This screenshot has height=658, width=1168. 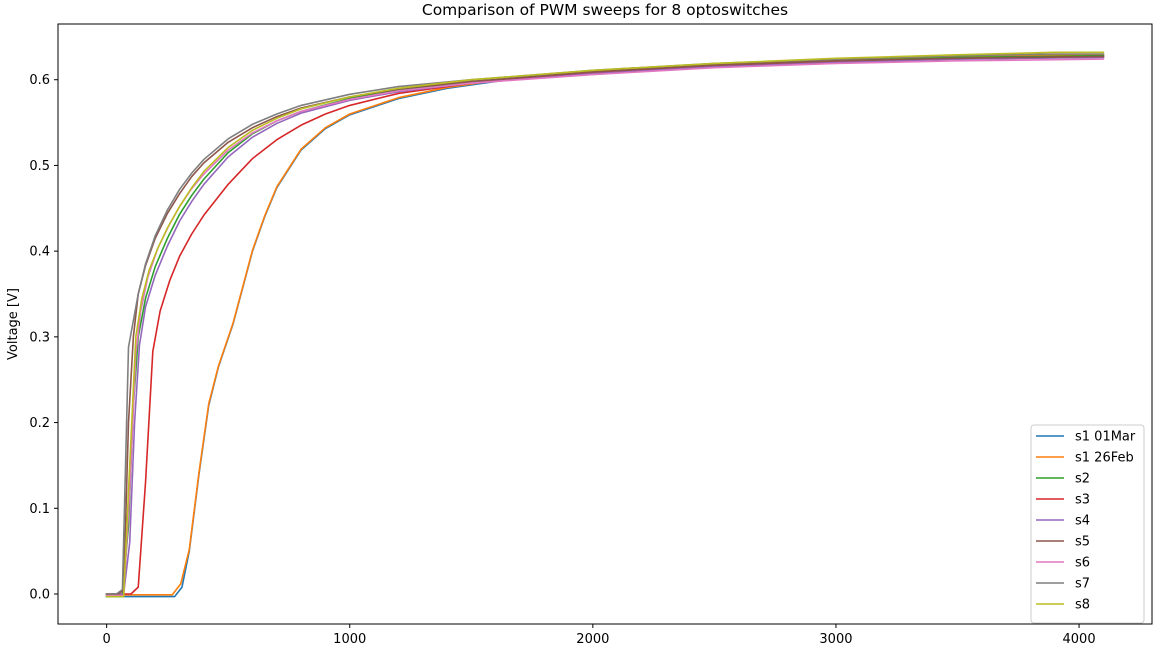 What do you see at coordinates (1082, 605) in the screenshot?
I see `legend-label: s8` at bounding box center [1082, 605].